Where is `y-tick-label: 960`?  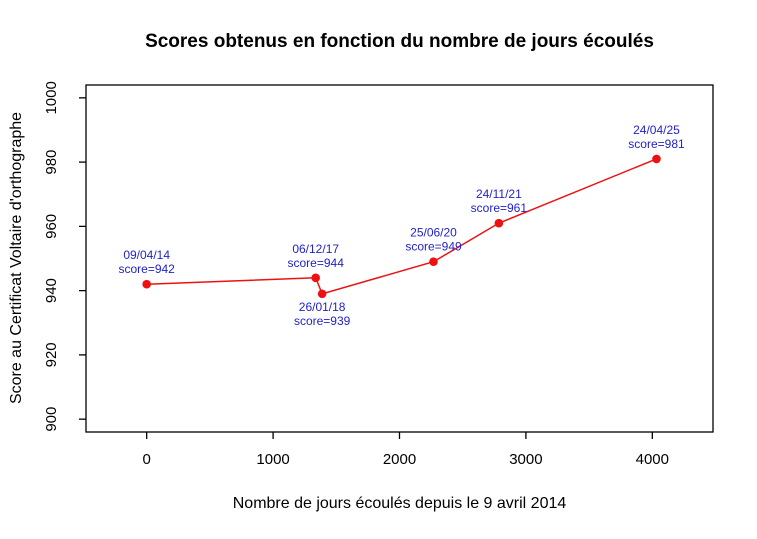
y-tick-label: 960 is located at coordinates (51, 226).